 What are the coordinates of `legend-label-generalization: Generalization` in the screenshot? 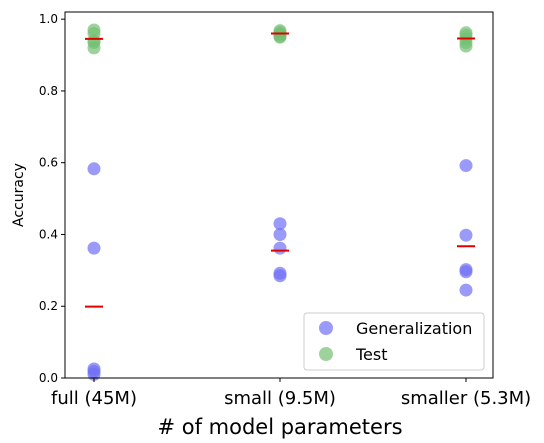 It's located at (414, 328).